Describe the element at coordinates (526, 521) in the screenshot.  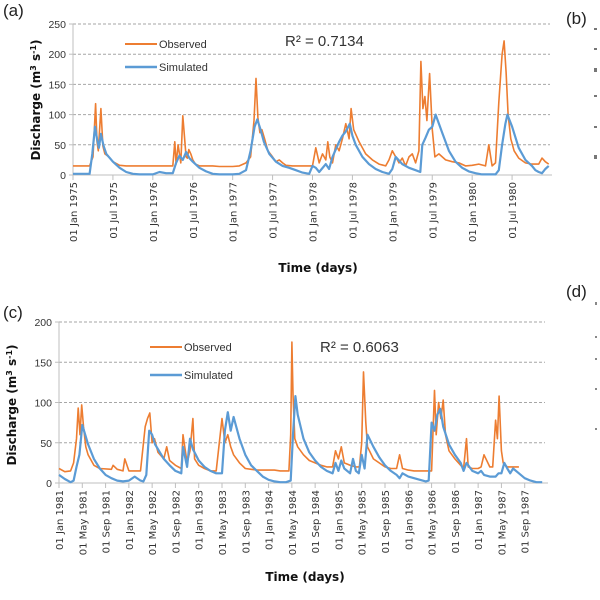
I see `x-tick-label: 01 Sep 1987` at that location.